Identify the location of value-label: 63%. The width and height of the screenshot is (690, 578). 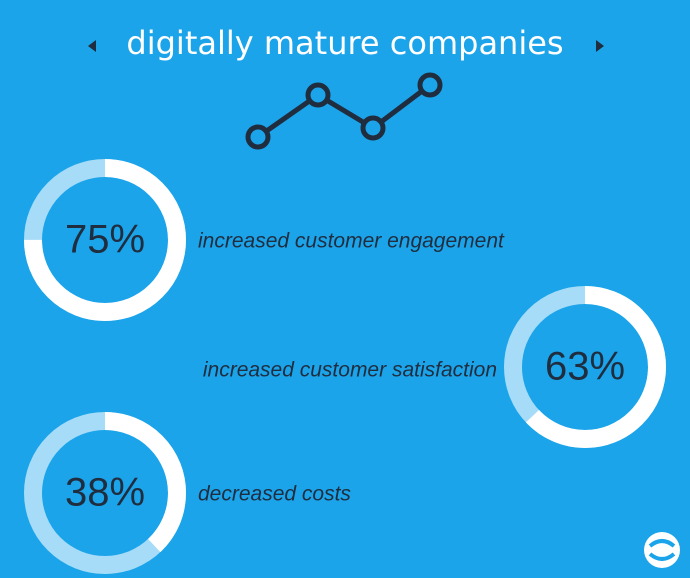
(585, 367).